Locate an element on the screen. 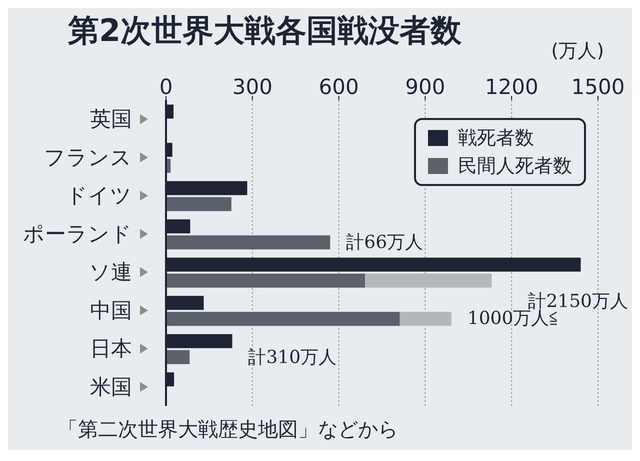 The image size is (640, 461). x-axis-title: (万人) is located at coordinates (577, 51).